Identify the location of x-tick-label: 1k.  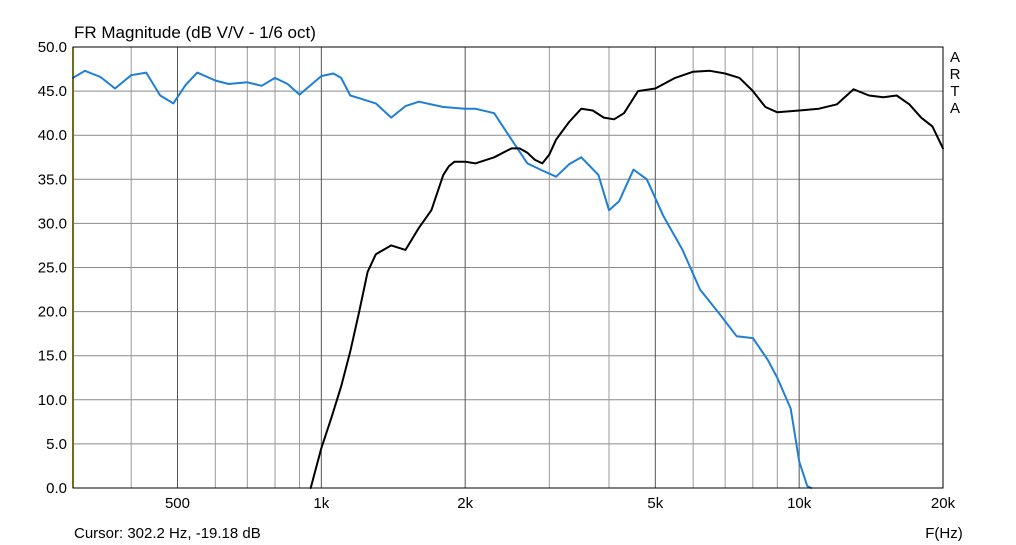
(321, 503).